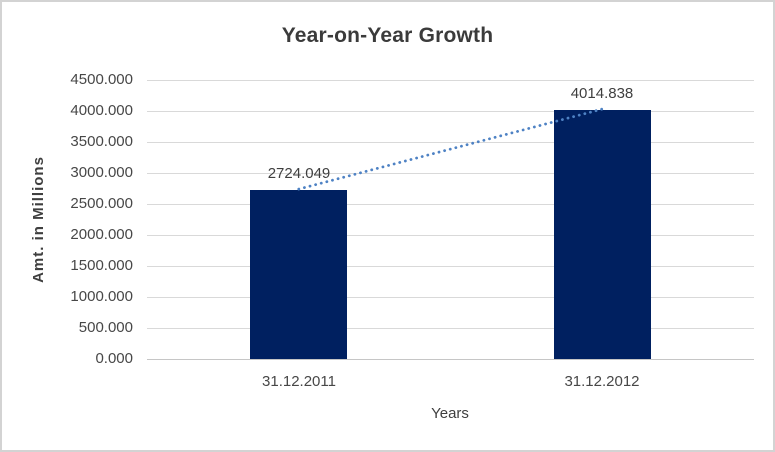  What do you see at coordinates (101, 141) in the screenshot?
I see `y-tick-label: 3500.000` at bounding box center [101, 141].